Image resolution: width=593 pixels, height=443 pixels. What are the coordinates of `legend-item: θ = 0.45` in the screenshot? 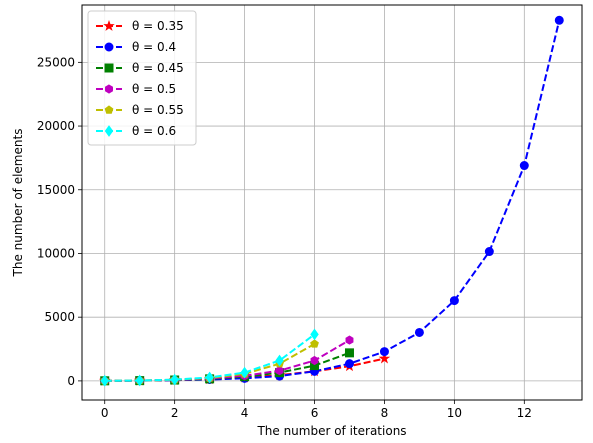 It's located at (140, 68).